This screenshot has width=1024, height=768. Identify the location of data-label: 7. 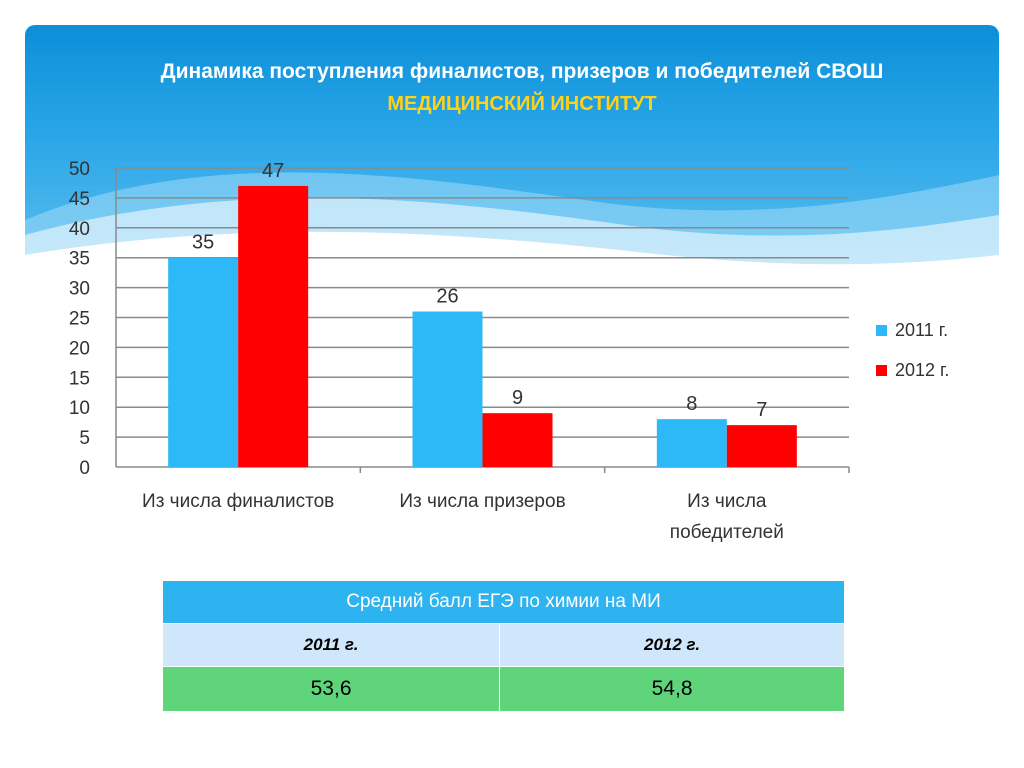
(761, 410).